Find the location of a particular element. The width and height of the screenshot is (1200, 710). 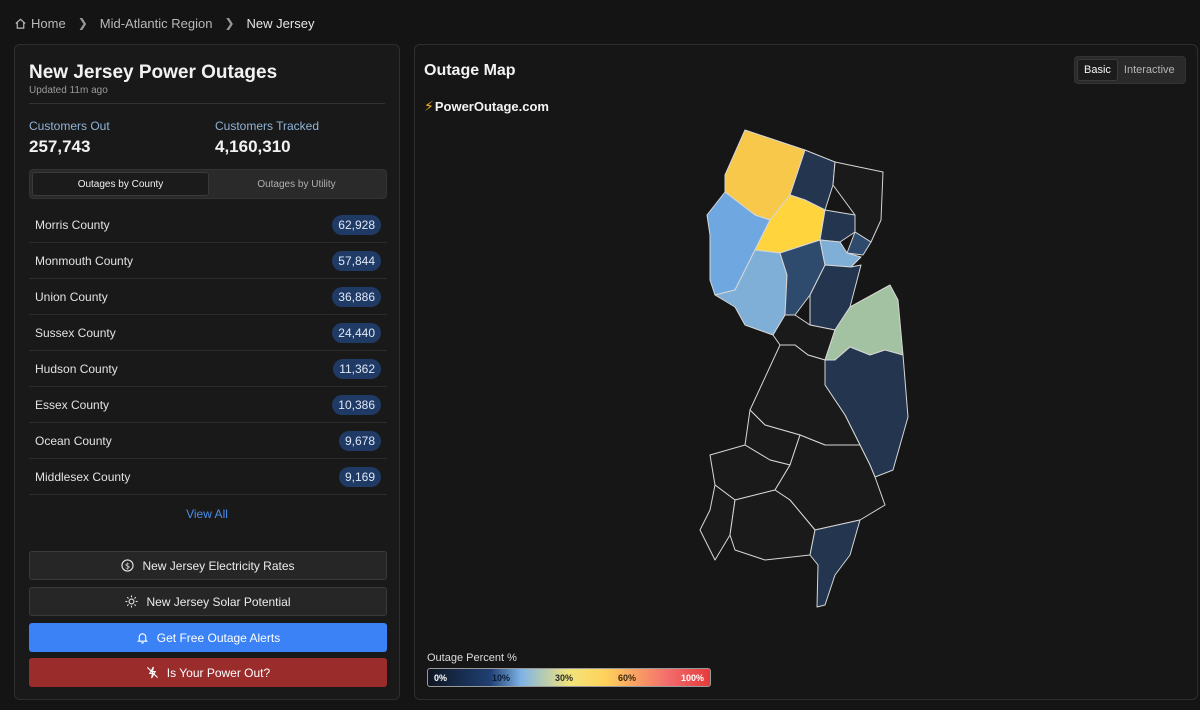

outage-tabs: Outages by County Outages by Utility is located at coordinates (208, 184).